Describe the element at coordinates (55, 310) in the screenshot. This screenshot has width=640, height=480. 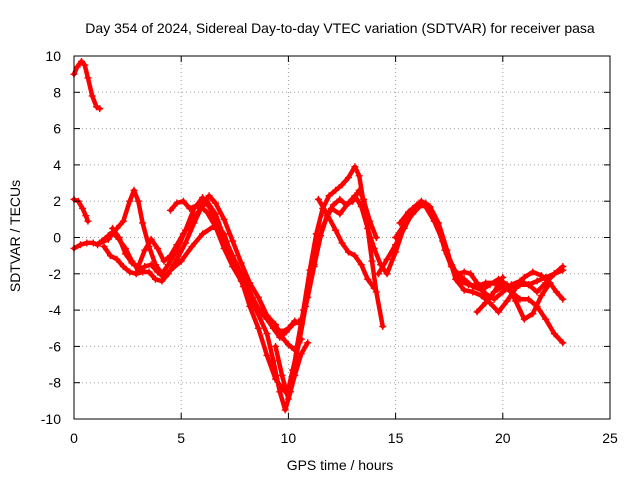
I see `y-tick-label: -4` at that location.